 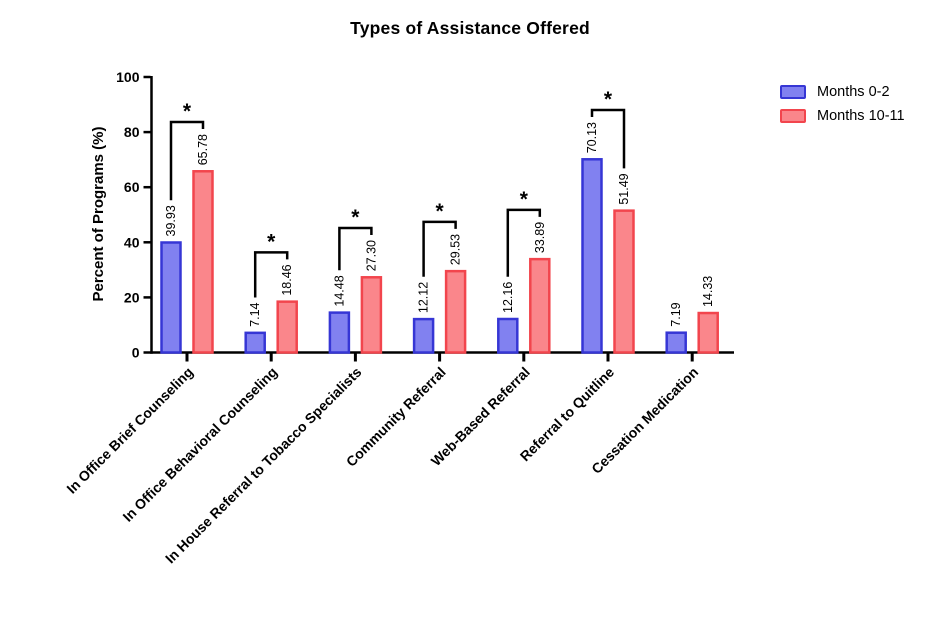 What do you see at coordinates (132, 242) in the screenshot?
I see `y-tick-label: 40` at bounding box center [132, 242].